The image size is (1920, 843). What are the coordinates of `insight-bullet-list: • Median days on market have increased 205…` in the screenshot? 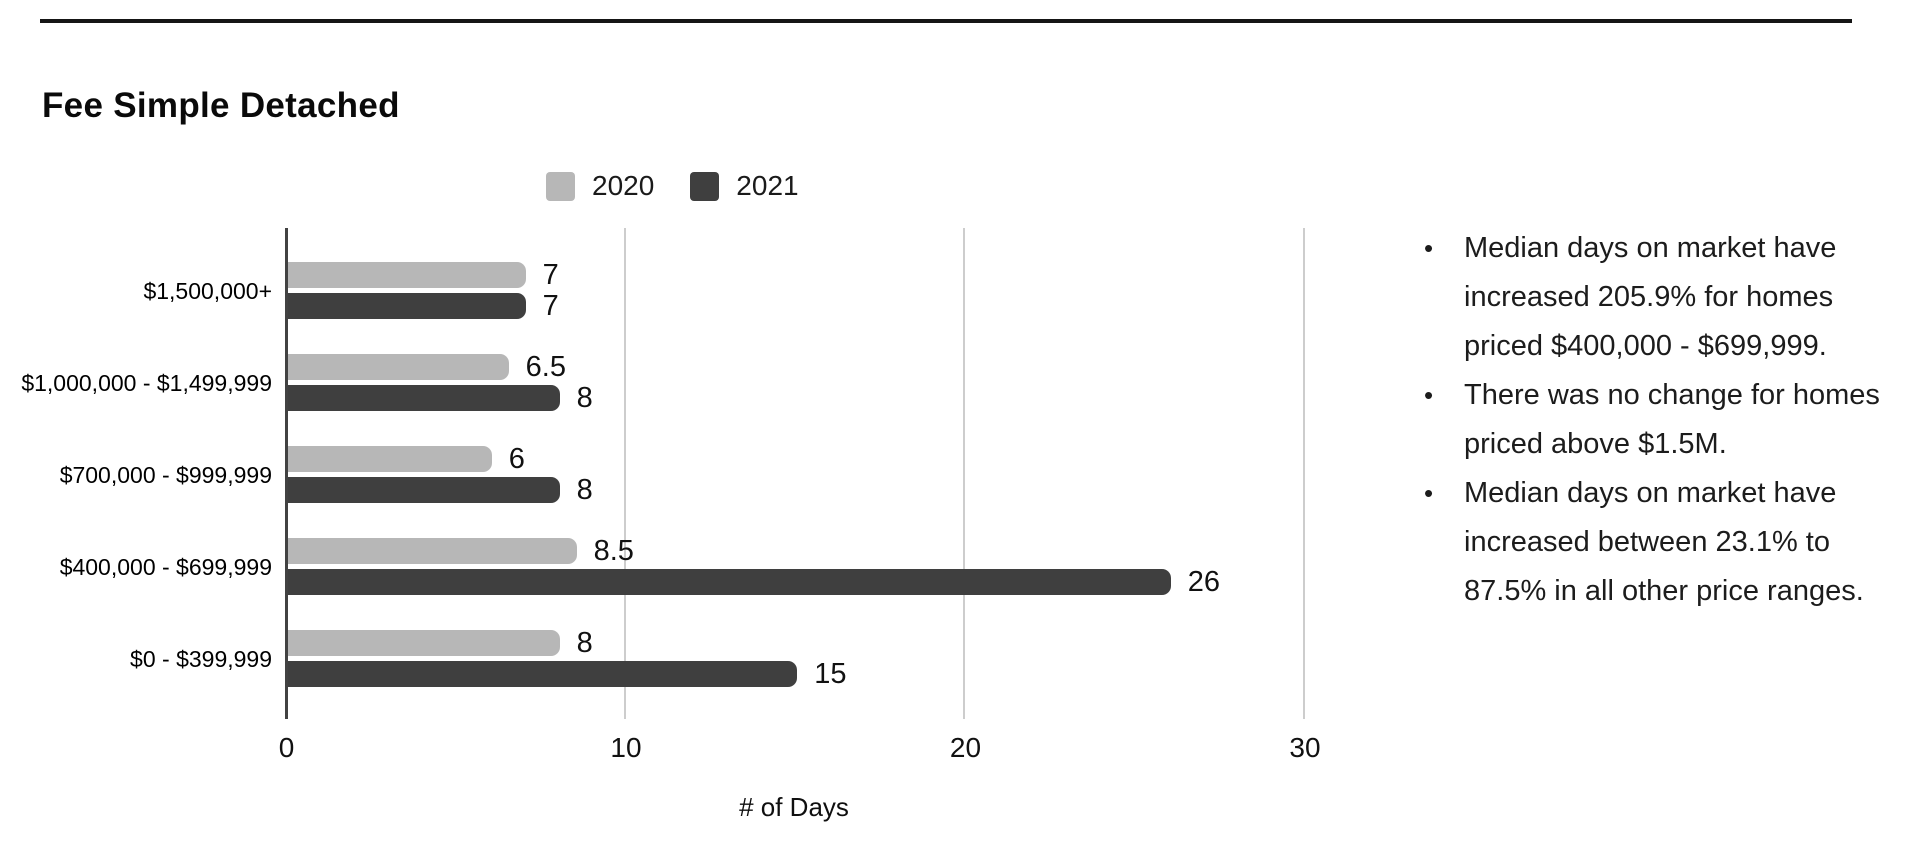 It's located at (1672, 420).